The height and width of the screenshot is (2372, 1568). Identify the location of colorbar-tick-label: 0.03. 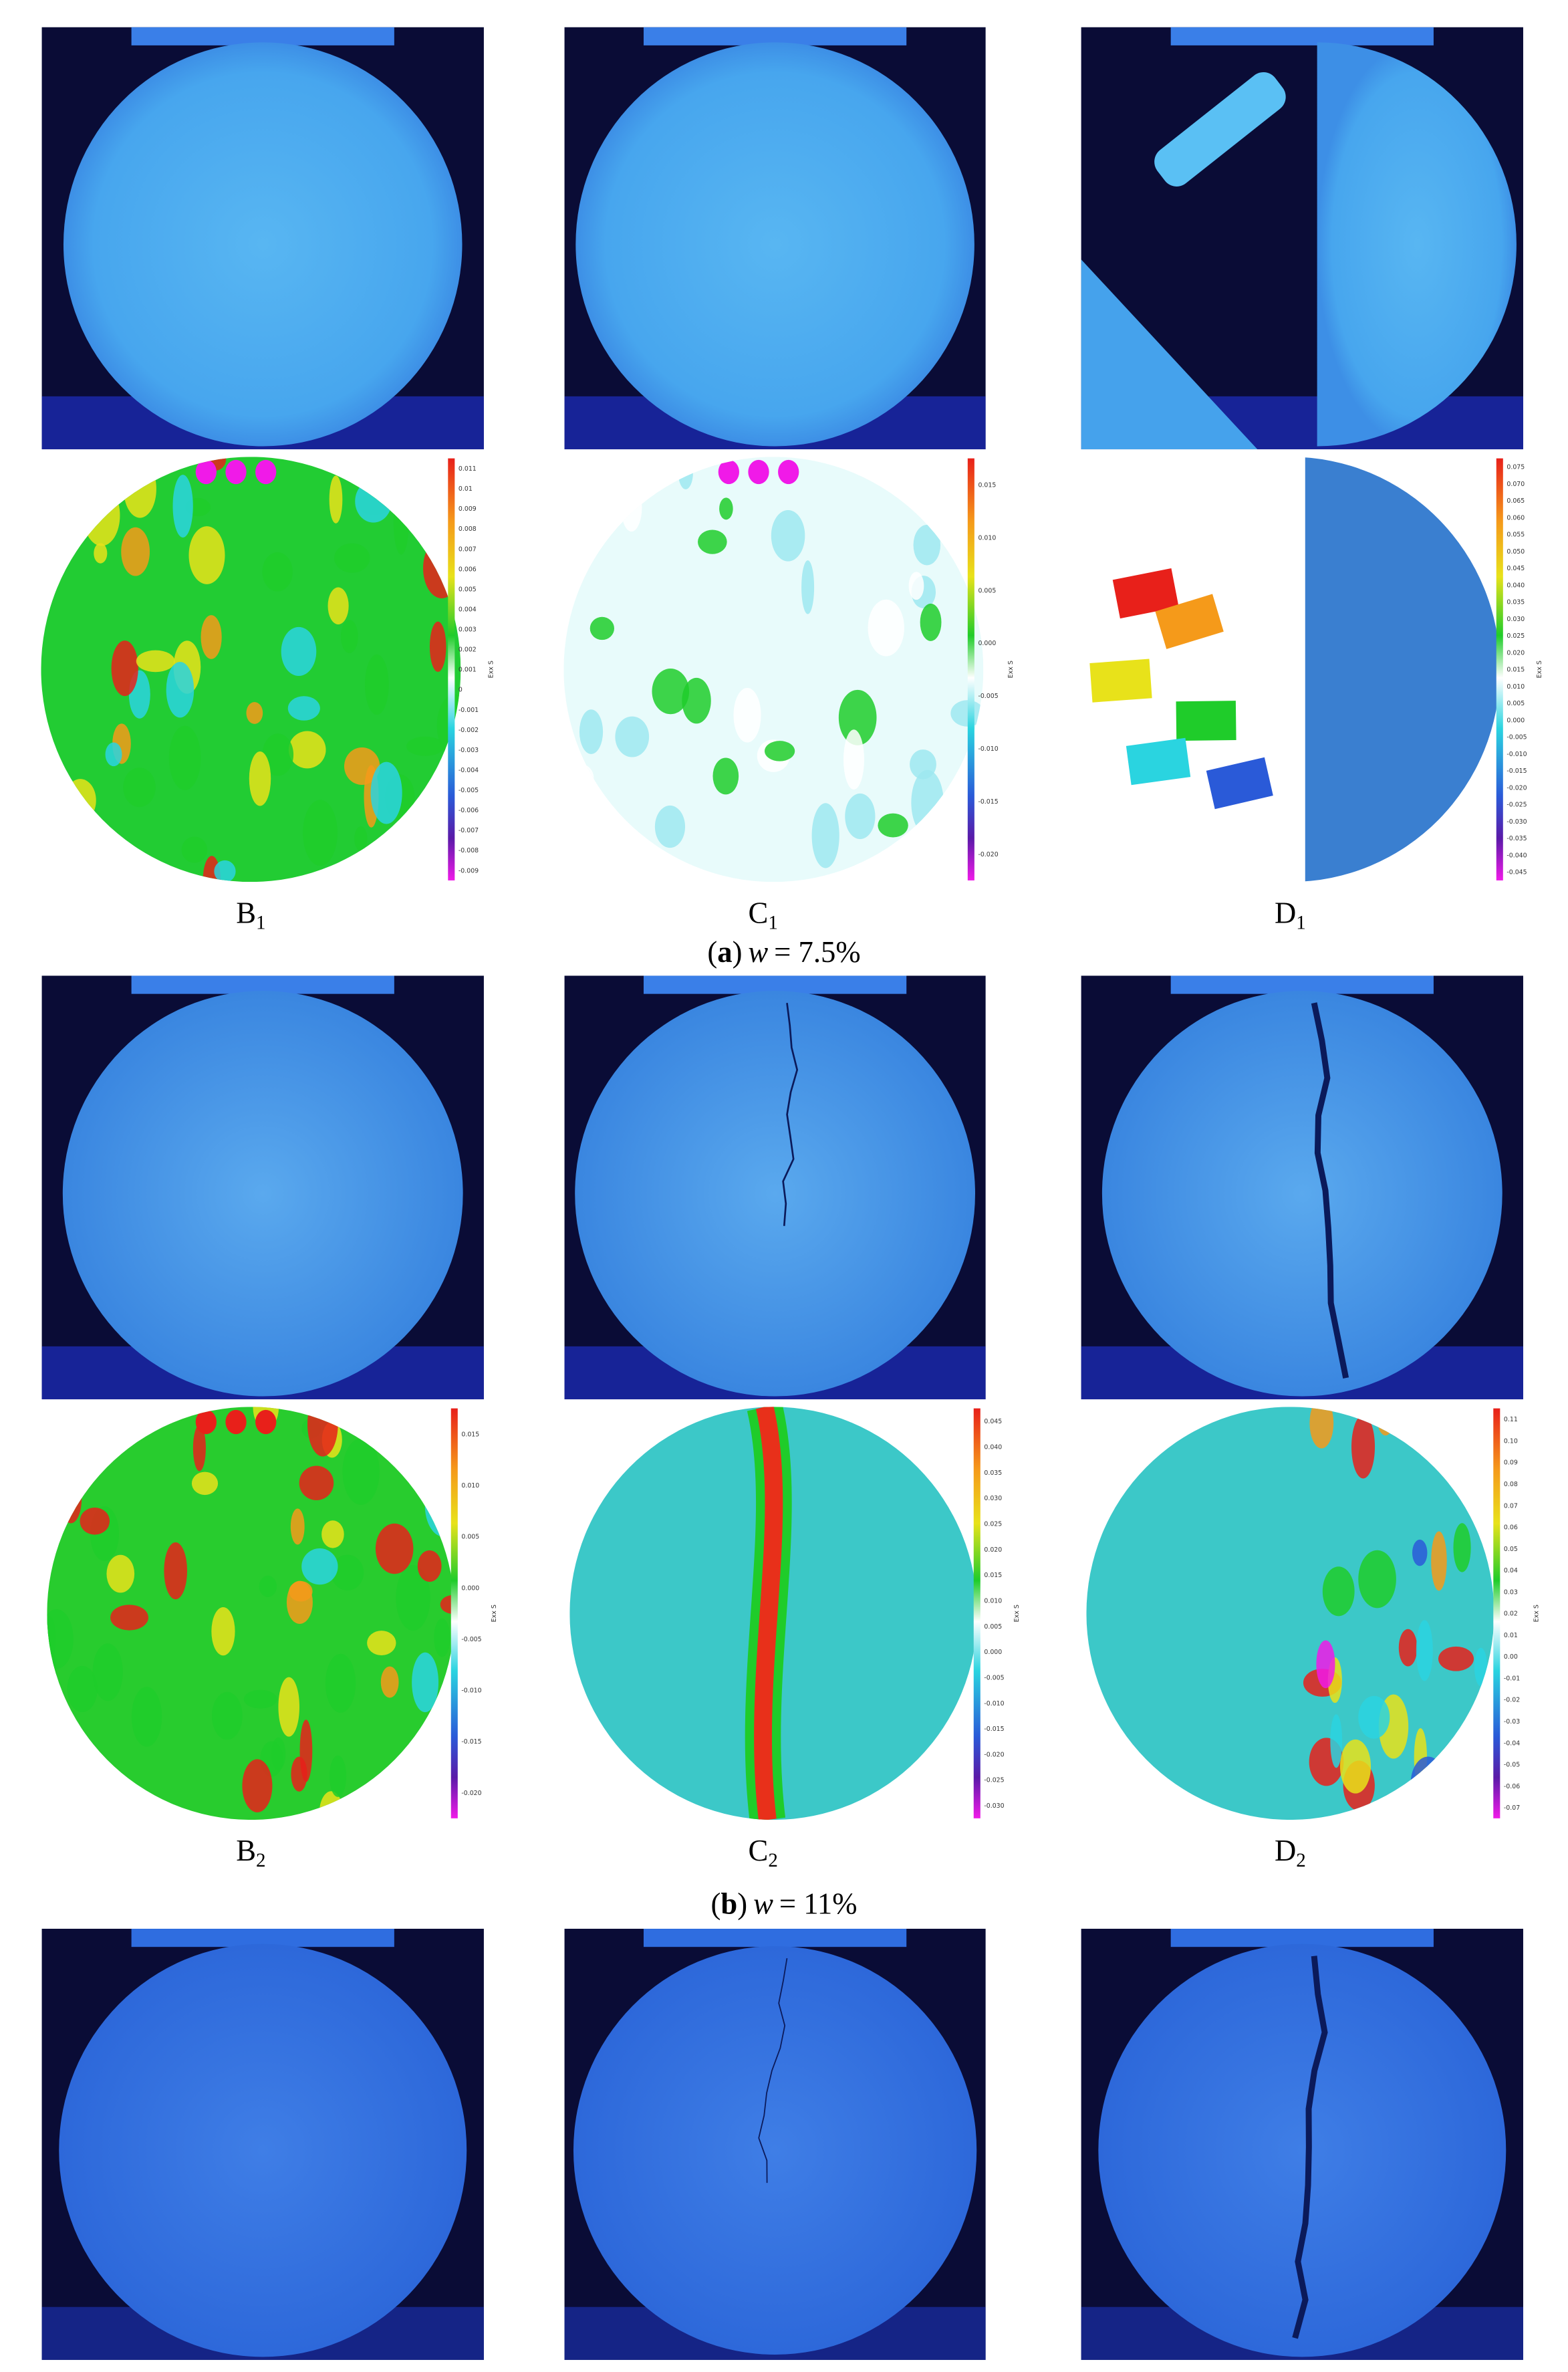
(1511, 1592).